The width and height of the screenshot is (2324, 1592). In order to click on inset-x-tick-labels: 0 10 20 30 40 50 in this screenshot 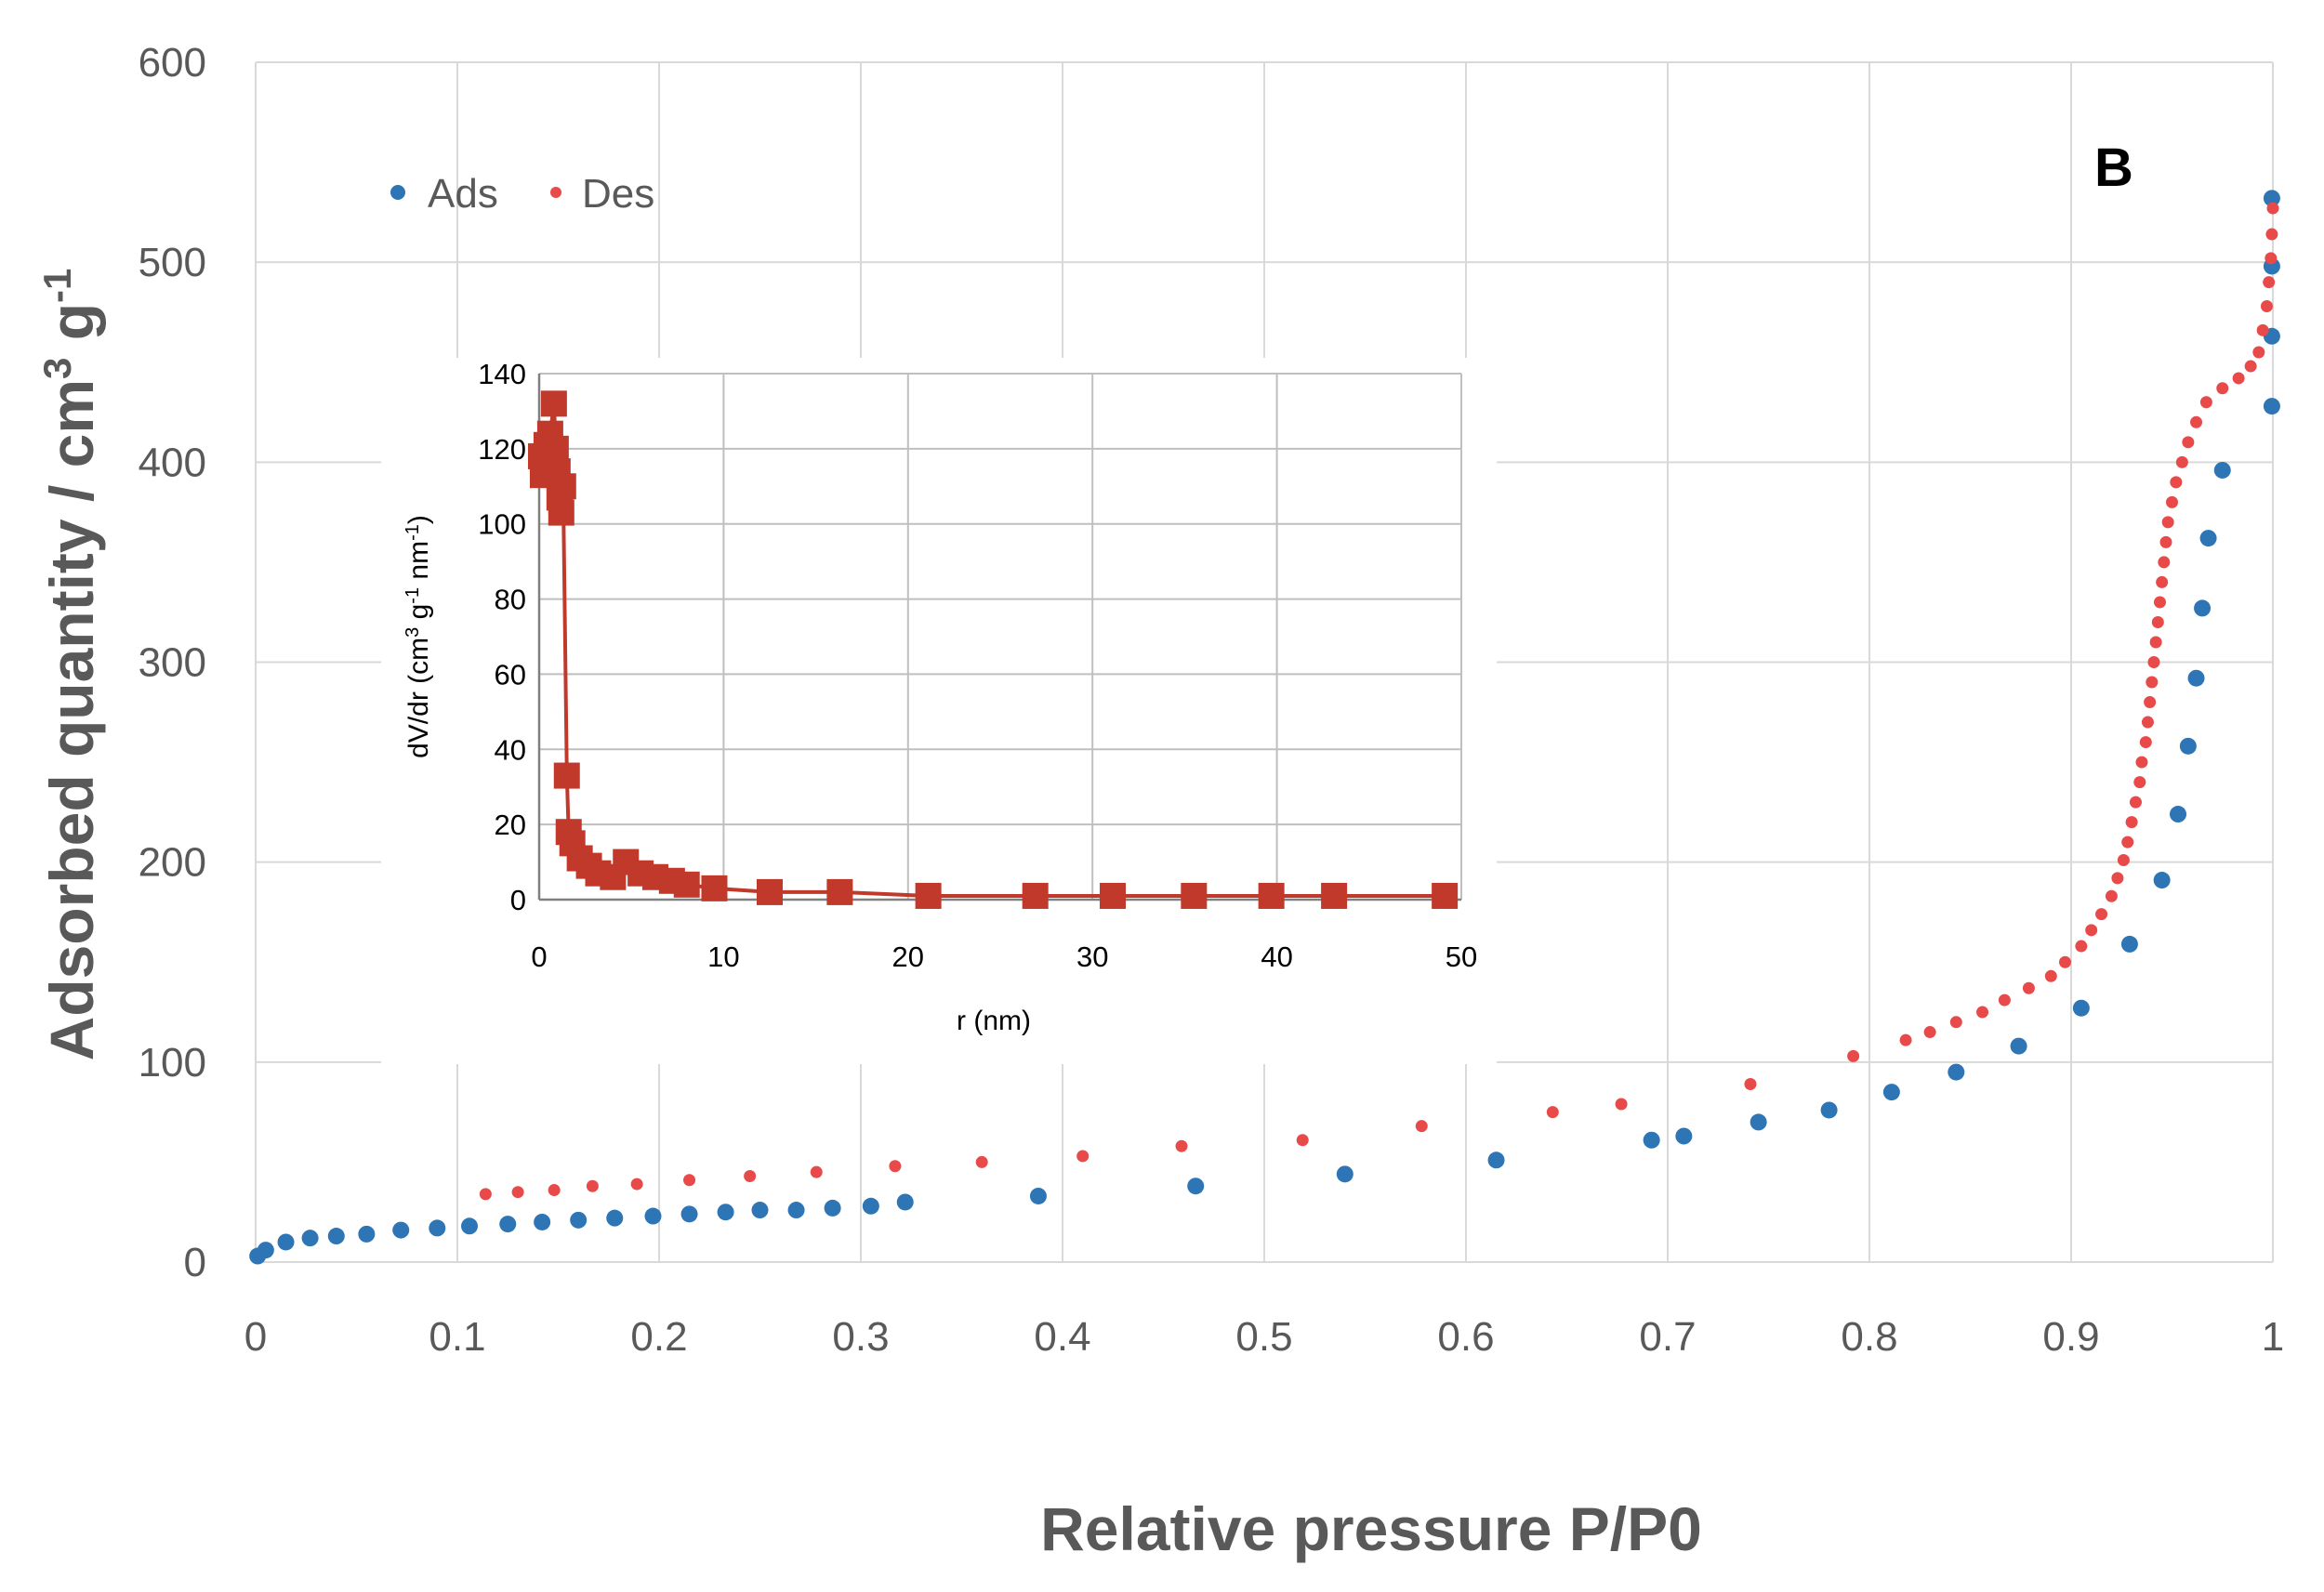, I will do `click(1004, 957)`.